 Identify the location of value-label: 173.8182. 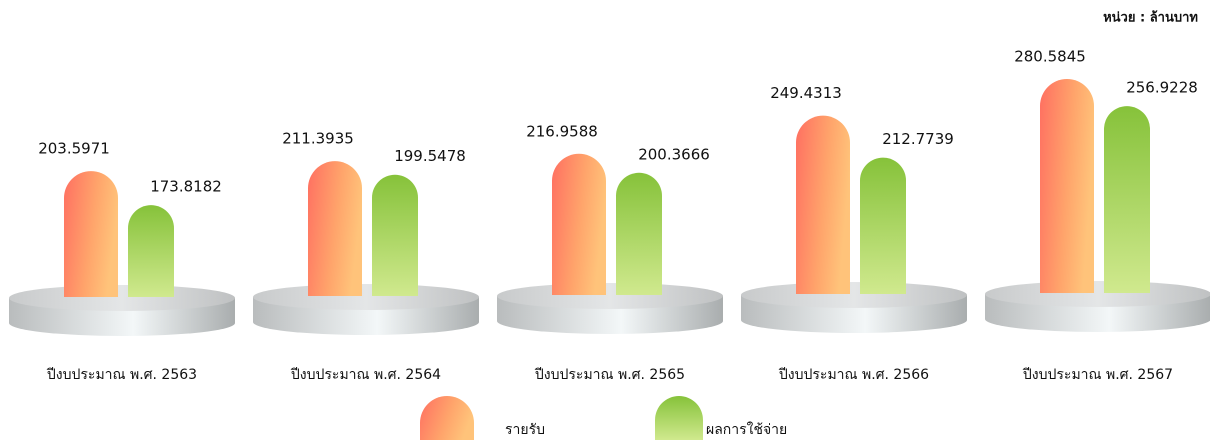
(186, 187).